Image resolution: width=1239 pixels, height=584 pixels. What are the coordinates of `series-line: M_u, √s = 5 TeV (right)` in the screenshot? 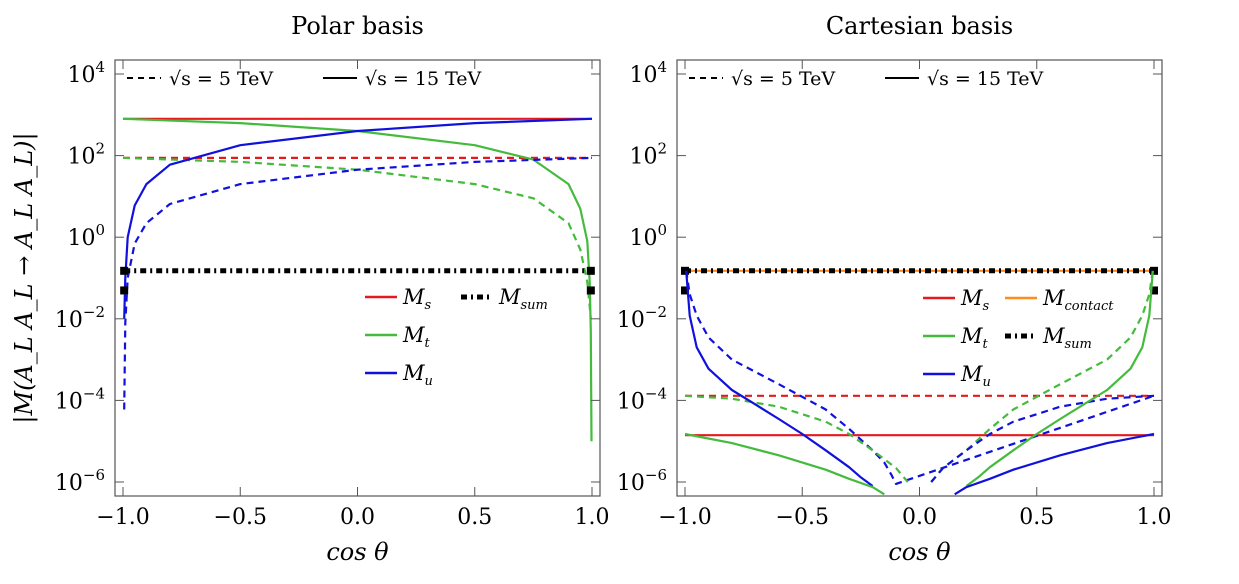 It's located at (1042, 438).